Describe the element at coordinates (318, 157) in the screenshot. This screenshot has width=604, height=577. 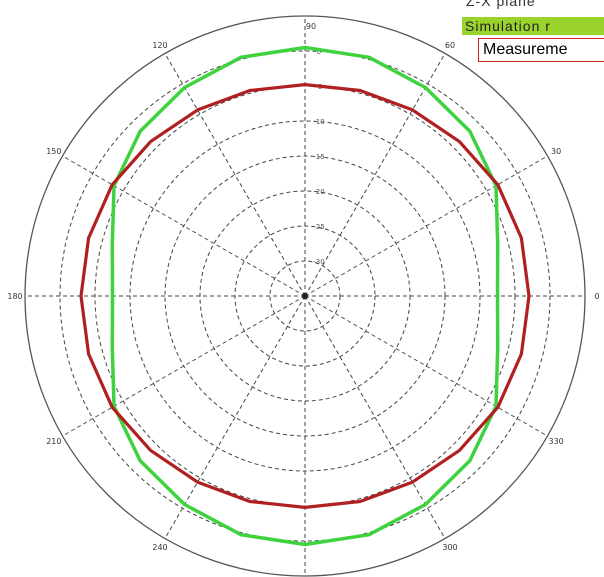
I see `radial-tick-label: -15` at that location.